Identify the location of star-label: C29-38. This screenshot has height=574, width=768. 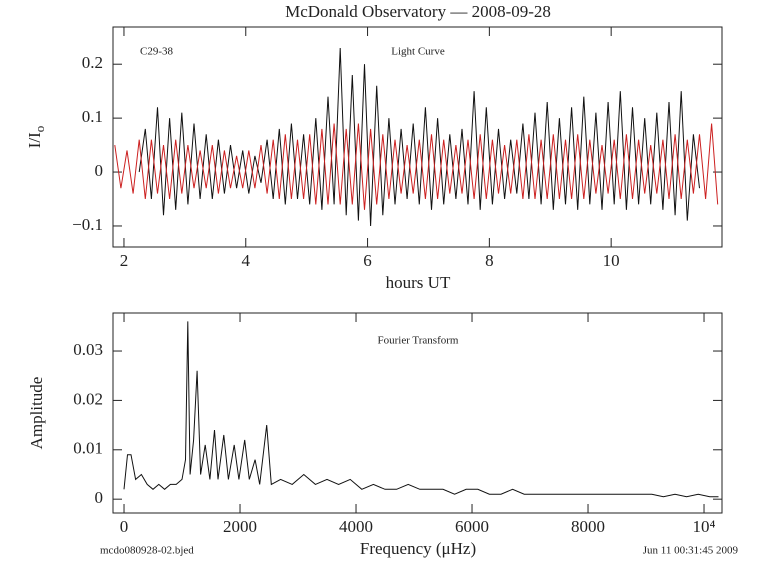
(157, 52).